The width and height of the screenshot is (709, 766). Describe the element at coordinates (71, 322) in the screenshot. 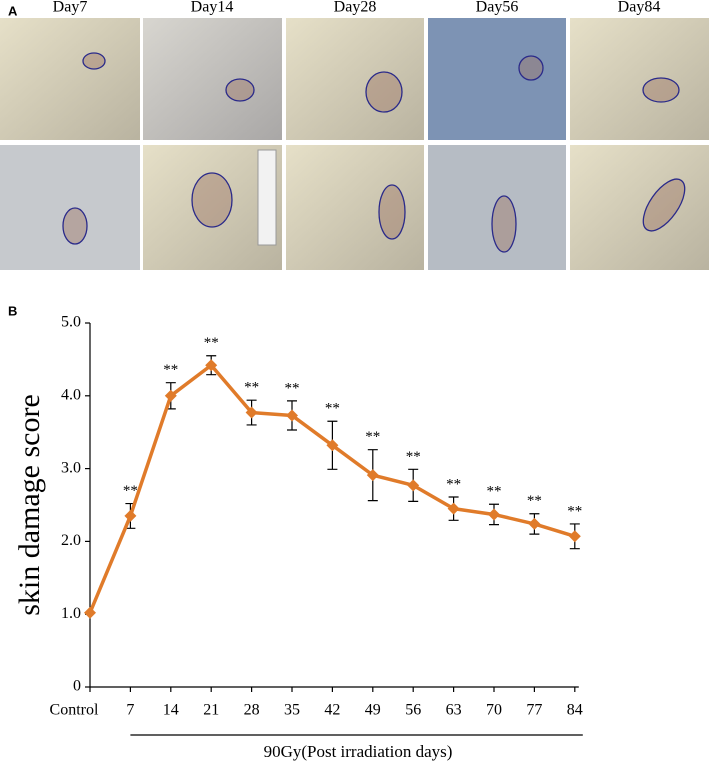

I see `y-tick-label: 5.0` at that location.